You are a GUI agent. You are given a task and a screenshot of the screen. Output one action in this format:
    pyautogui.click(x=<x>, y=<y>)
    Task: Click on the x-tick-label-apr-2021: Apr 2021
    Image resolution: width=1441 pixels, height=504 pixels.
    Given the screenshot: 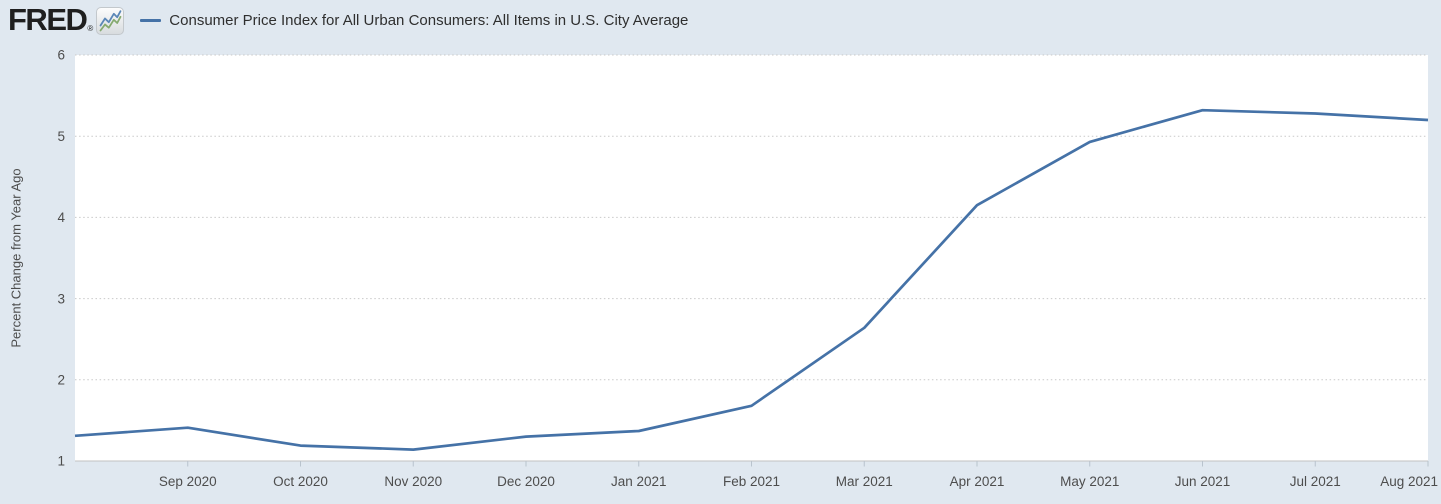 What is the action you would take?
    pyautogui.click(x=977, y=481)
    